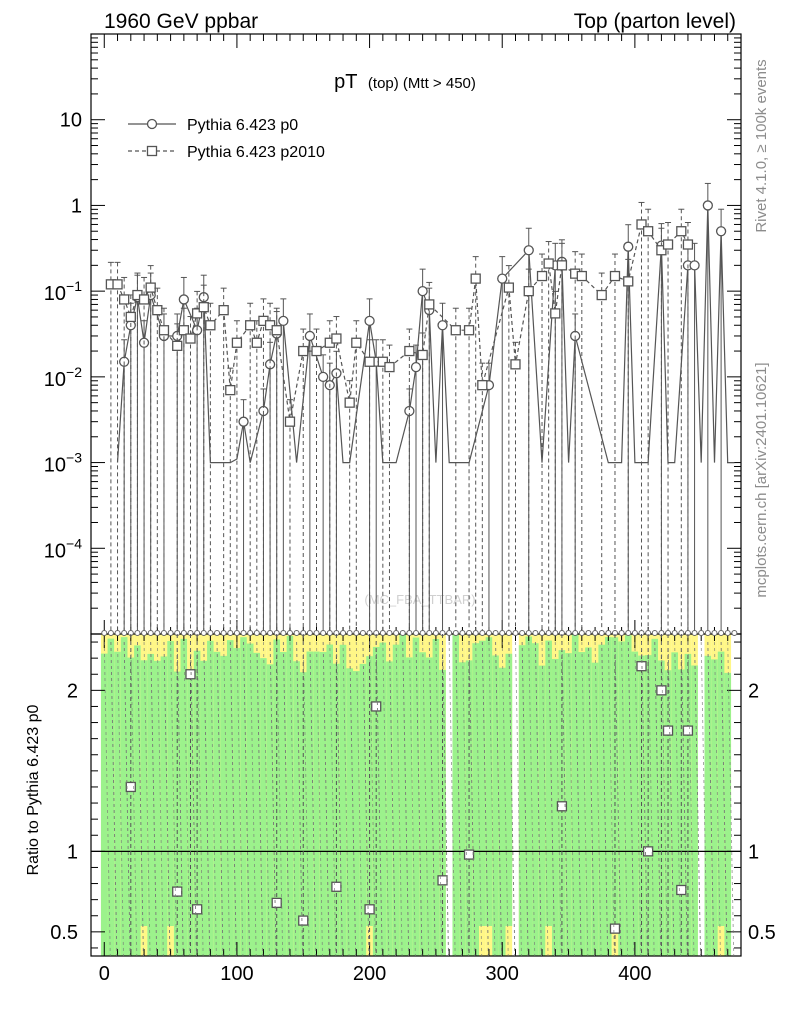 Image resolution: width=786 pixels, height=1024 pixels. I want to click on ratio-y-tick-label-left: 1, so click(72, 852).